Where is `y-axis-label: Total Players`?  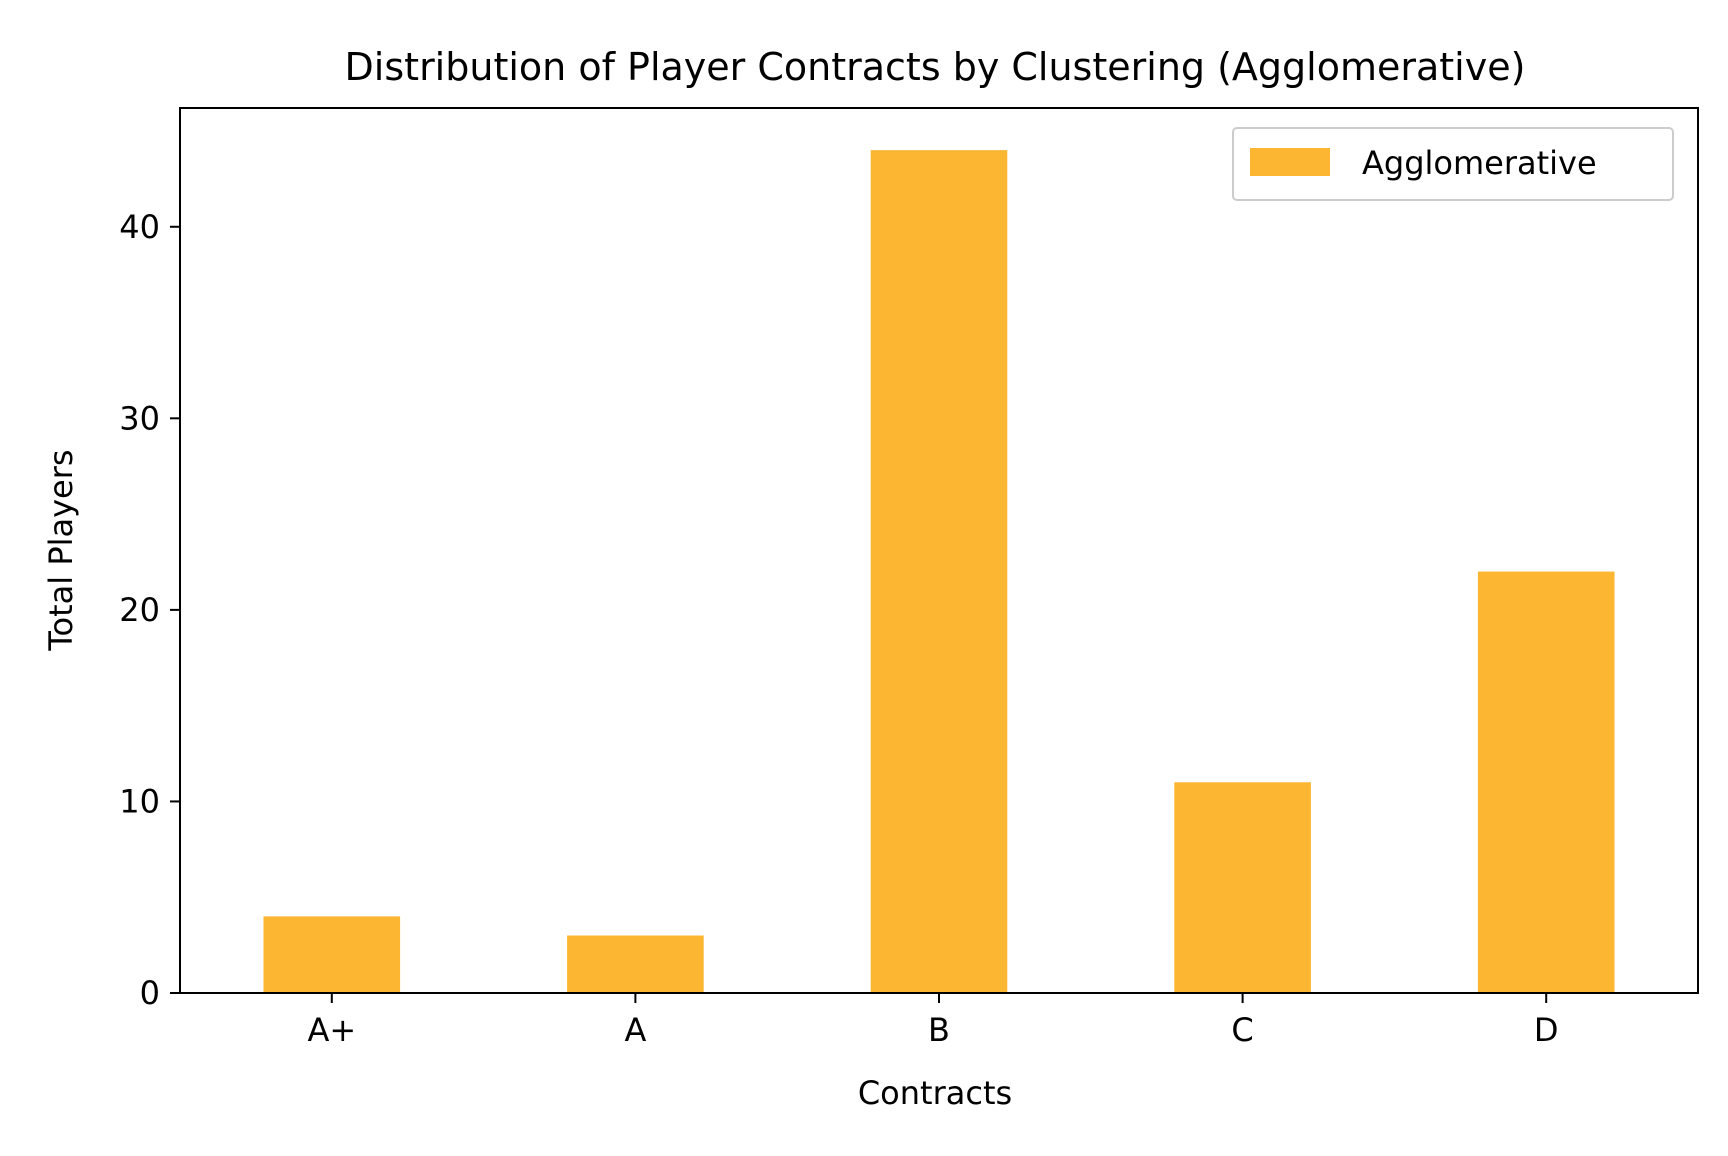 y-axis-label: Total Players is located at coordinates (61, 550).